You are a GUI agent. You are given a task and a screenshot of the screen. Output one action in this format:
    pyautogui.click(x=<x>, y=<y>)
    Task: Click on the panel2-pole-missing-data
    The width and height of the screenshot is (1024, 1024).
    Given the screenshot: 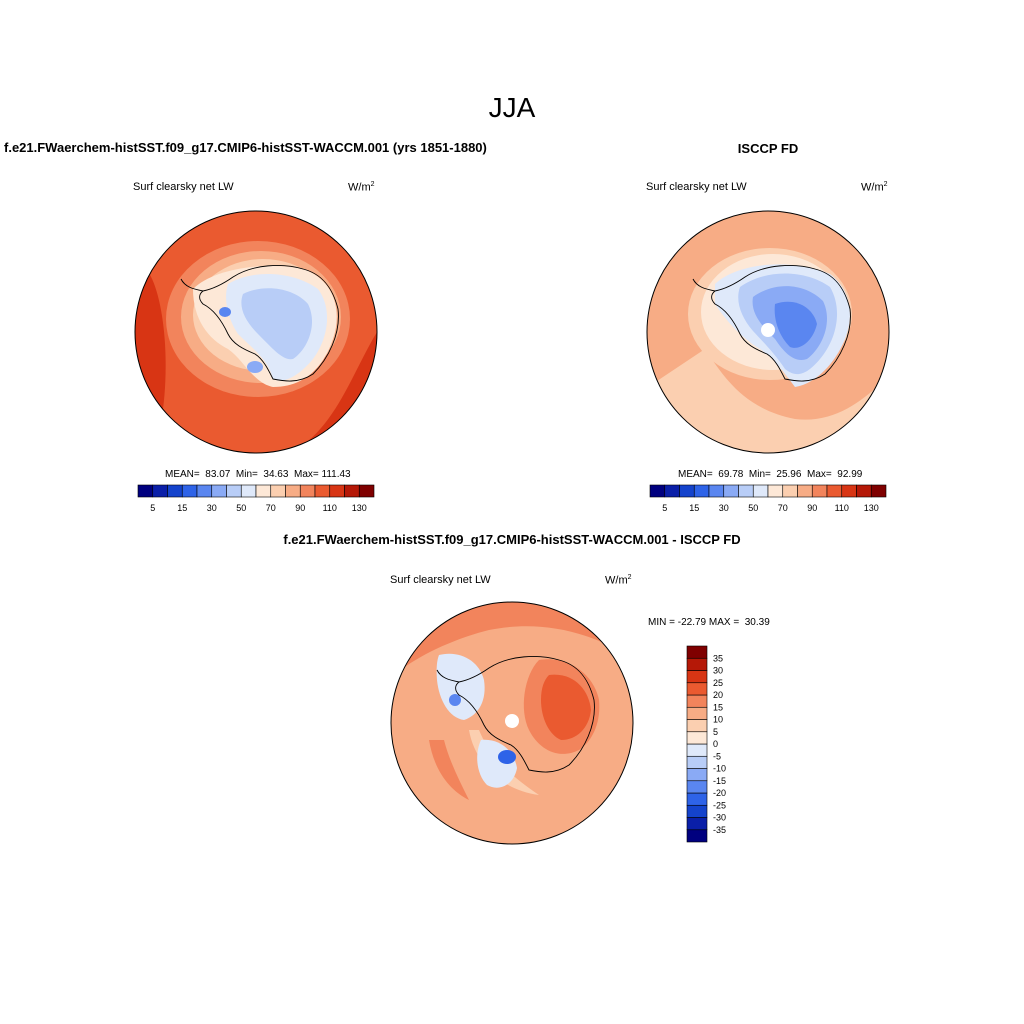 What is the action you would take?
    pyautogui.click(x=768, y=330)
    